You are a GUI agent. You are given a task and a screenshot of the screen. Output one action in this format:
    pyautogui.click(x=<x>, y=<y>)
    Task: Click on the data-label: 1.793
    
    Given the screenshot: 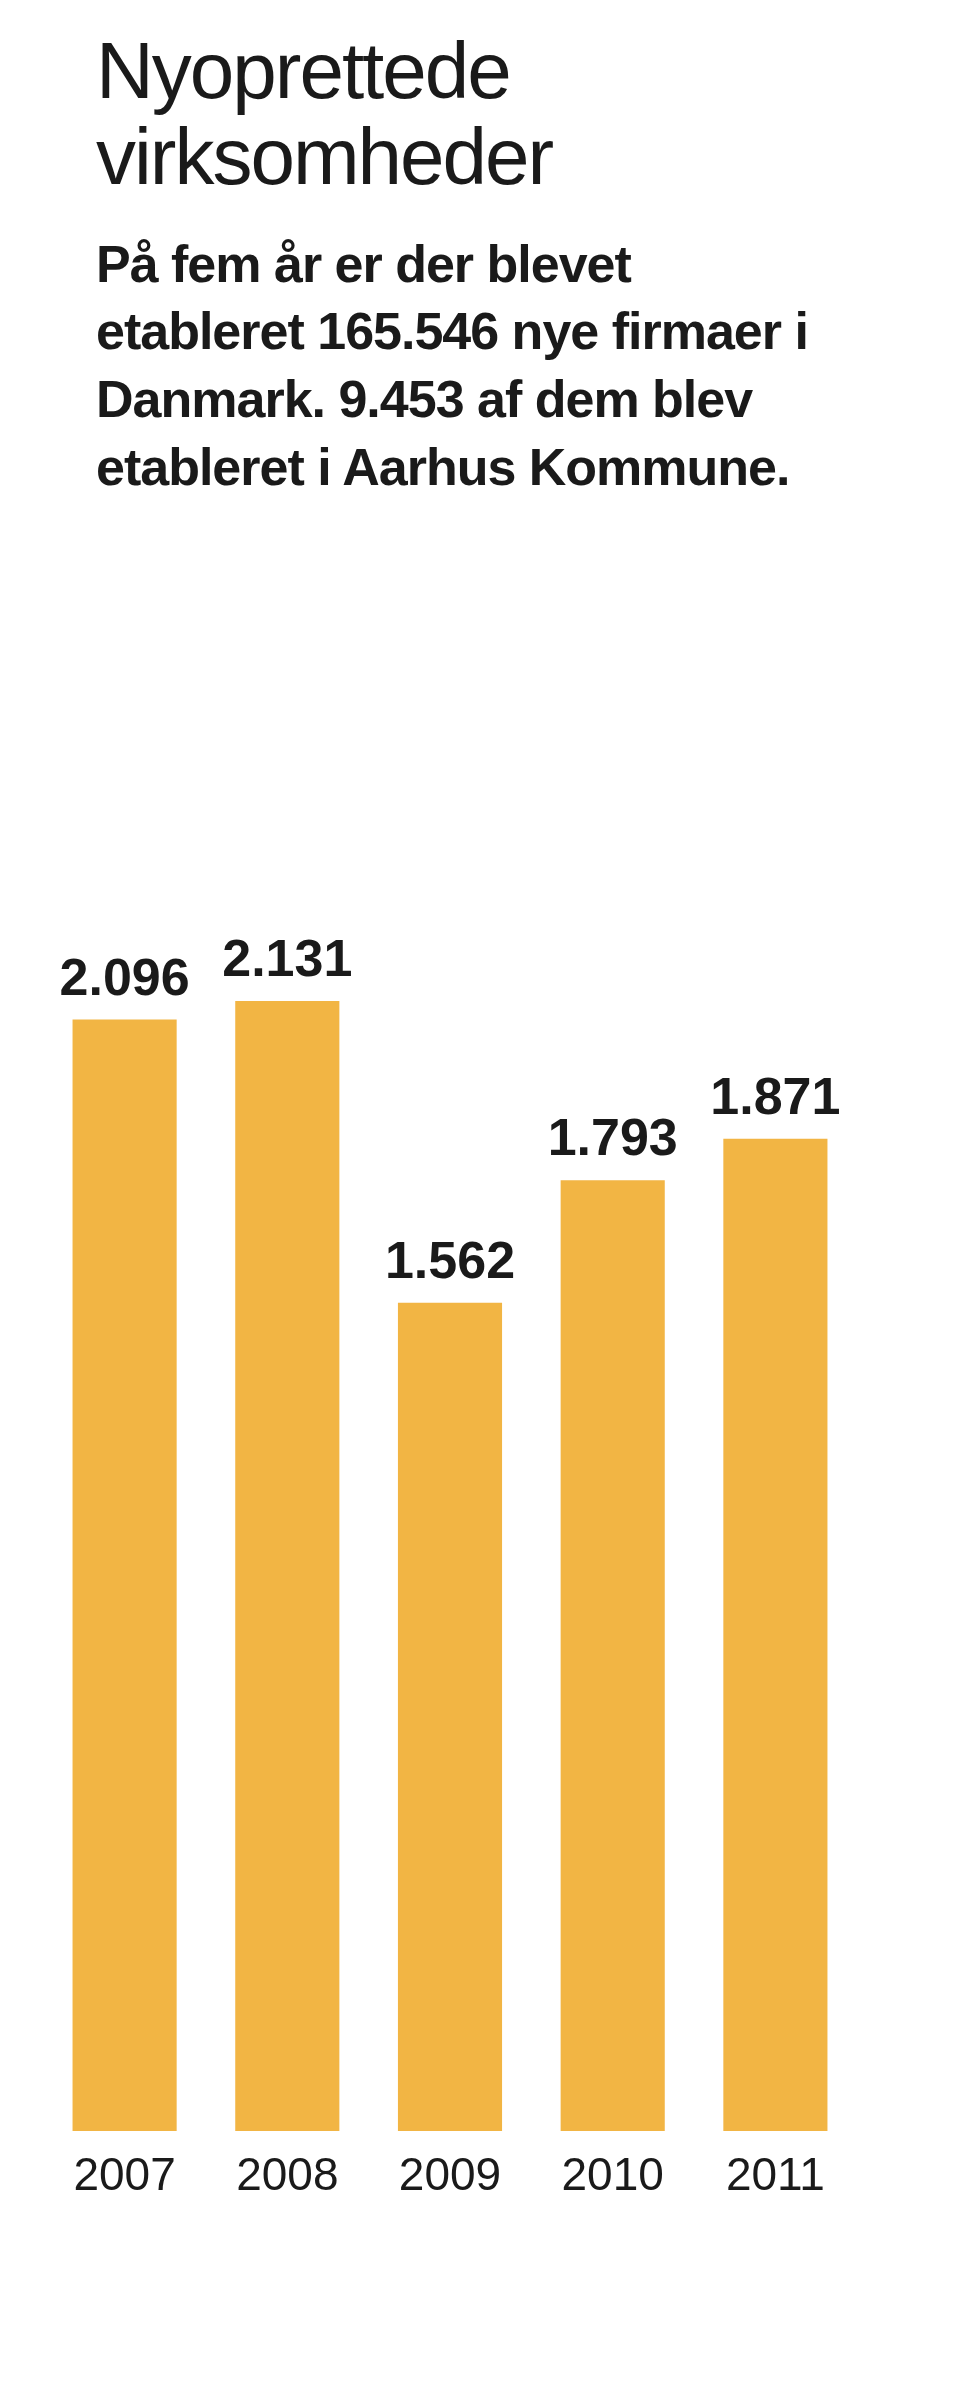 What is the action you would take?
    pyautogui.click(x=612, y=1137)
    